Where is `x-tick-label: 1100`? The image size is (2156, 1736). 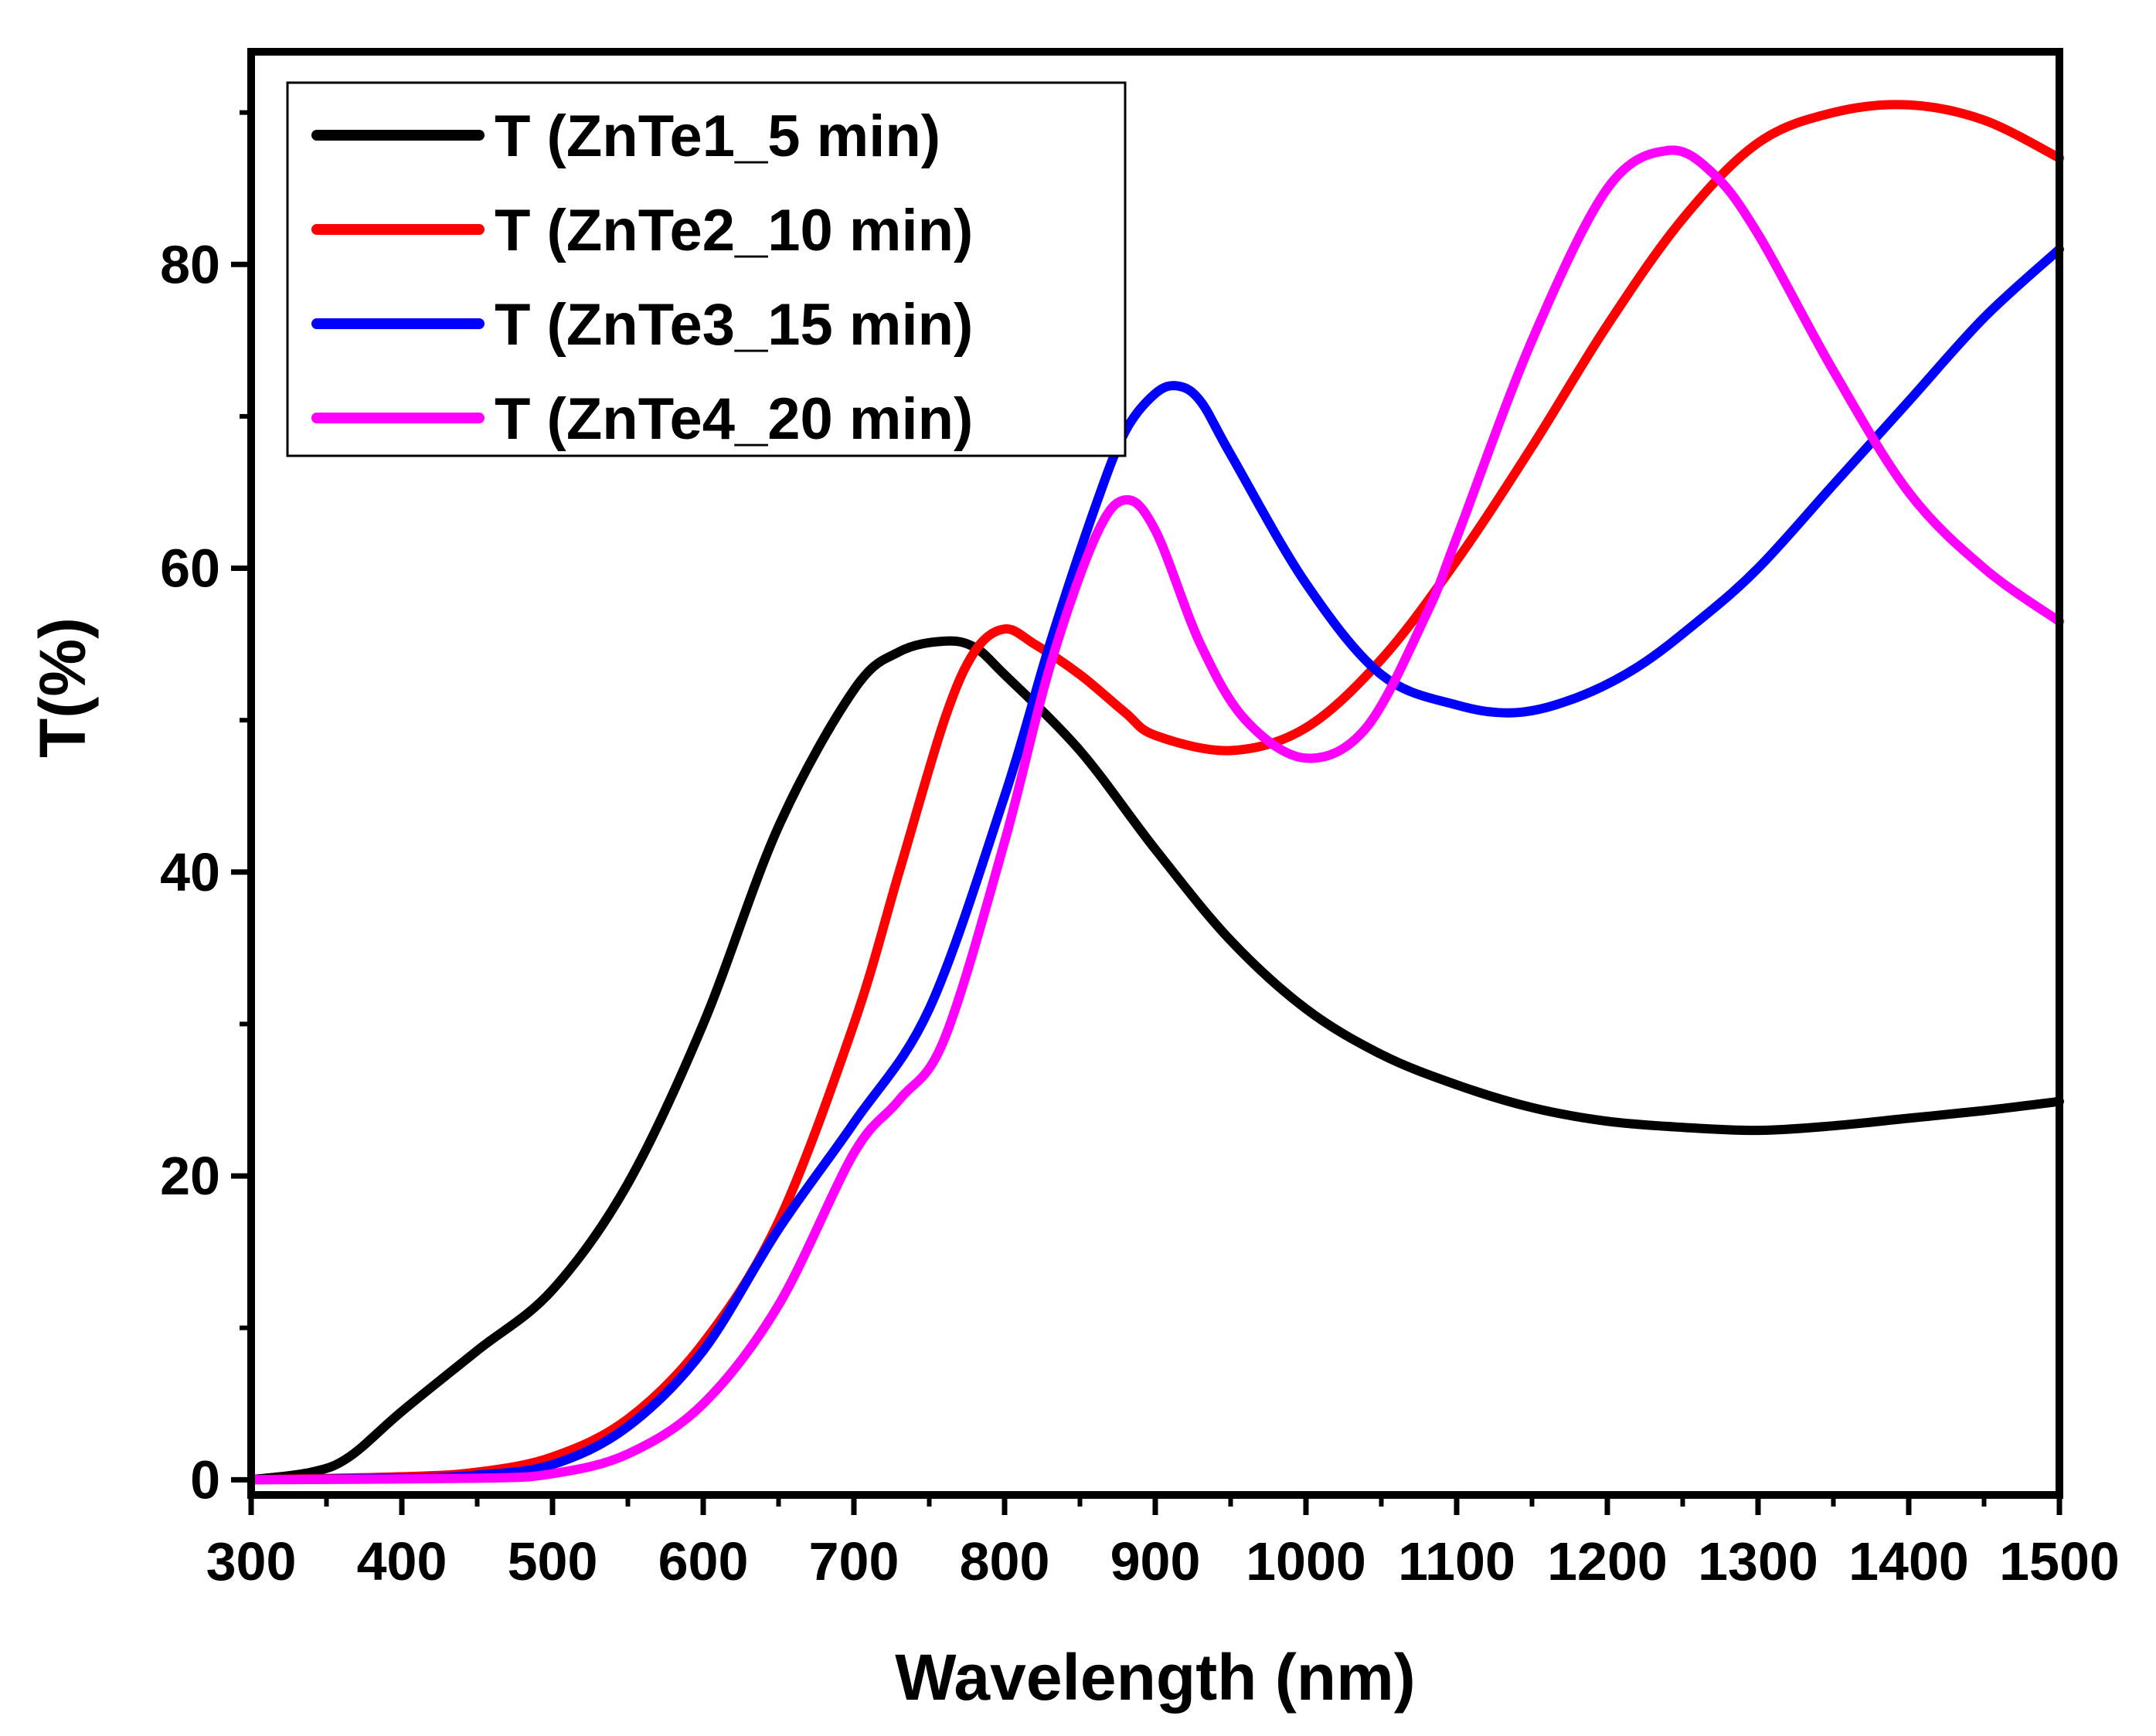
x-tick-label: 1100 is located at coordinates (1456, 1561).